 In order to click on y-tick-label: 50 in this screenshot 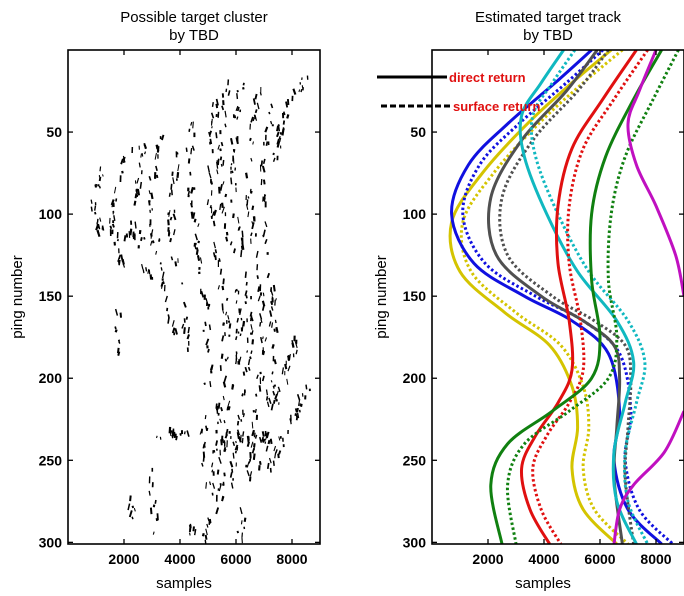, I will do `click(418, 132)`.